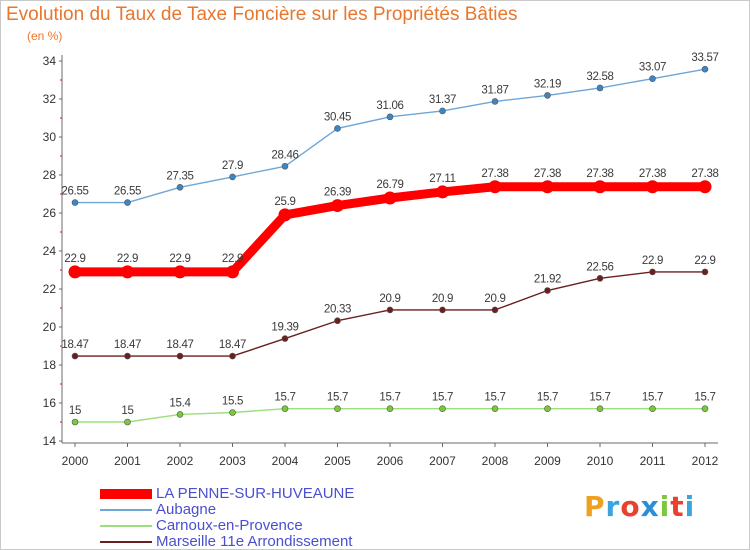 The image size is (750, 550). What do you see at coordinates (599, 267) in the screenshot?
I see `data-label-marseille-11e-arrondissement: 22.56` at bounding box center [599, 267].